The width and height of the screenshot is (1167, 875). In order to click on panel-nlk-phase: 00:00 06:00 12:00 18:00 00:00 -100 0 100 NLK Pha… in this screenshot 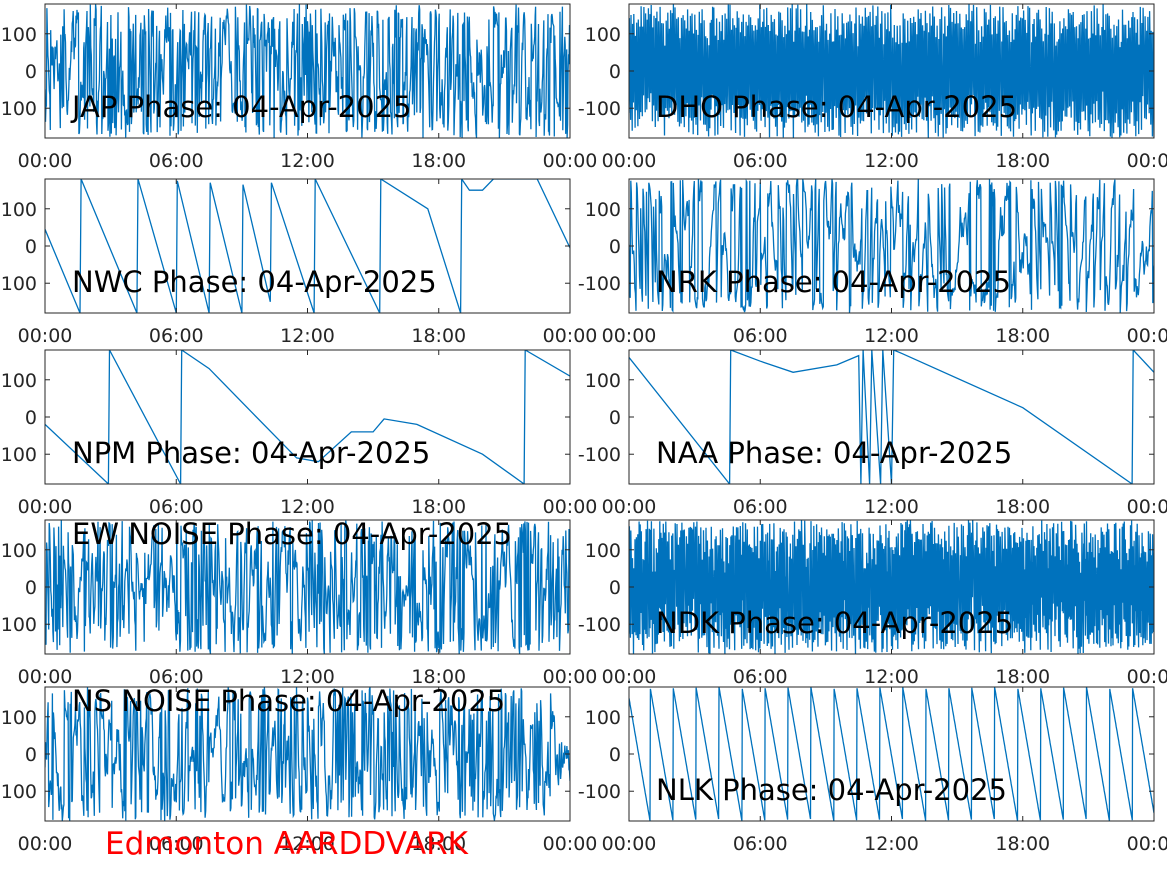, I will do `click(872, 770)`.